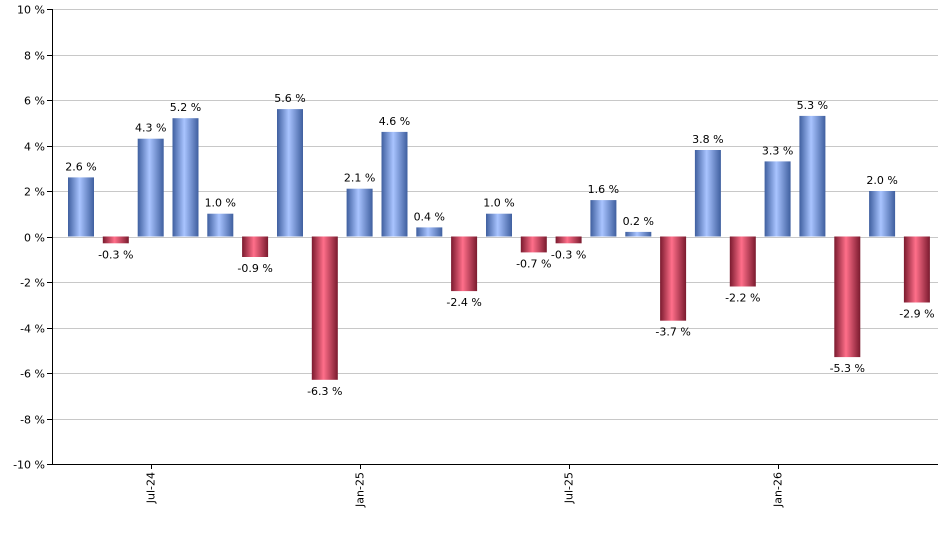  Describe the element at coordinates (603, 189) in the screenshot. I see `bar-value-label: 1.6 %` at that location.